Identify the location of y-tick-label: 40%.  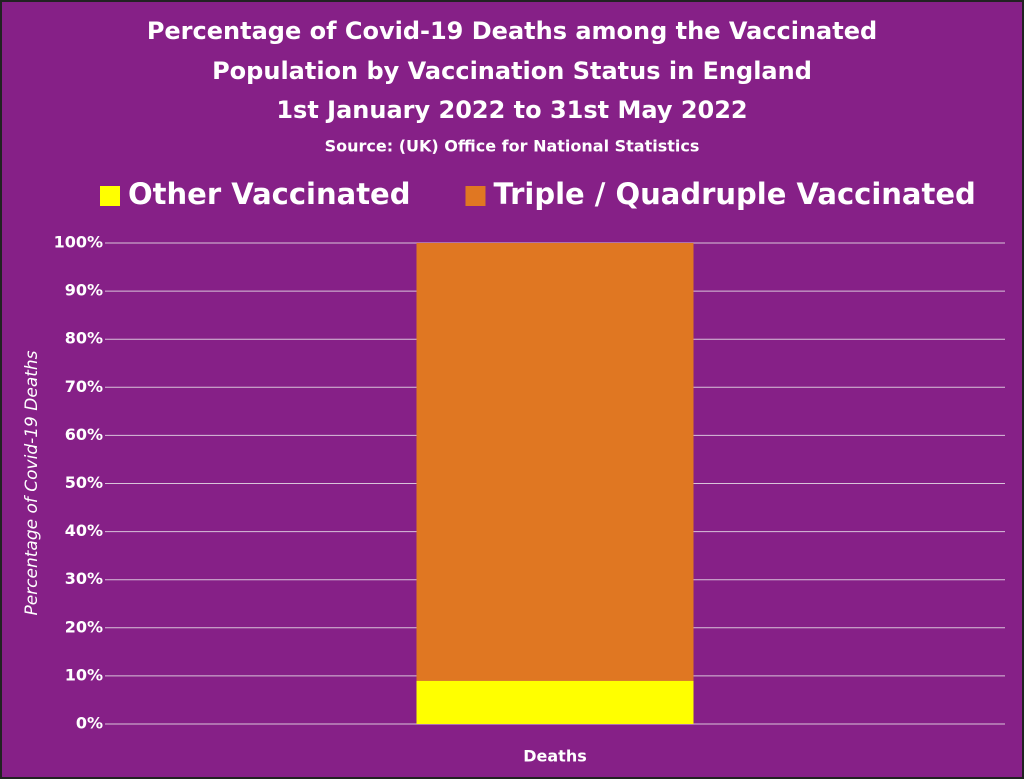
(84, 530).